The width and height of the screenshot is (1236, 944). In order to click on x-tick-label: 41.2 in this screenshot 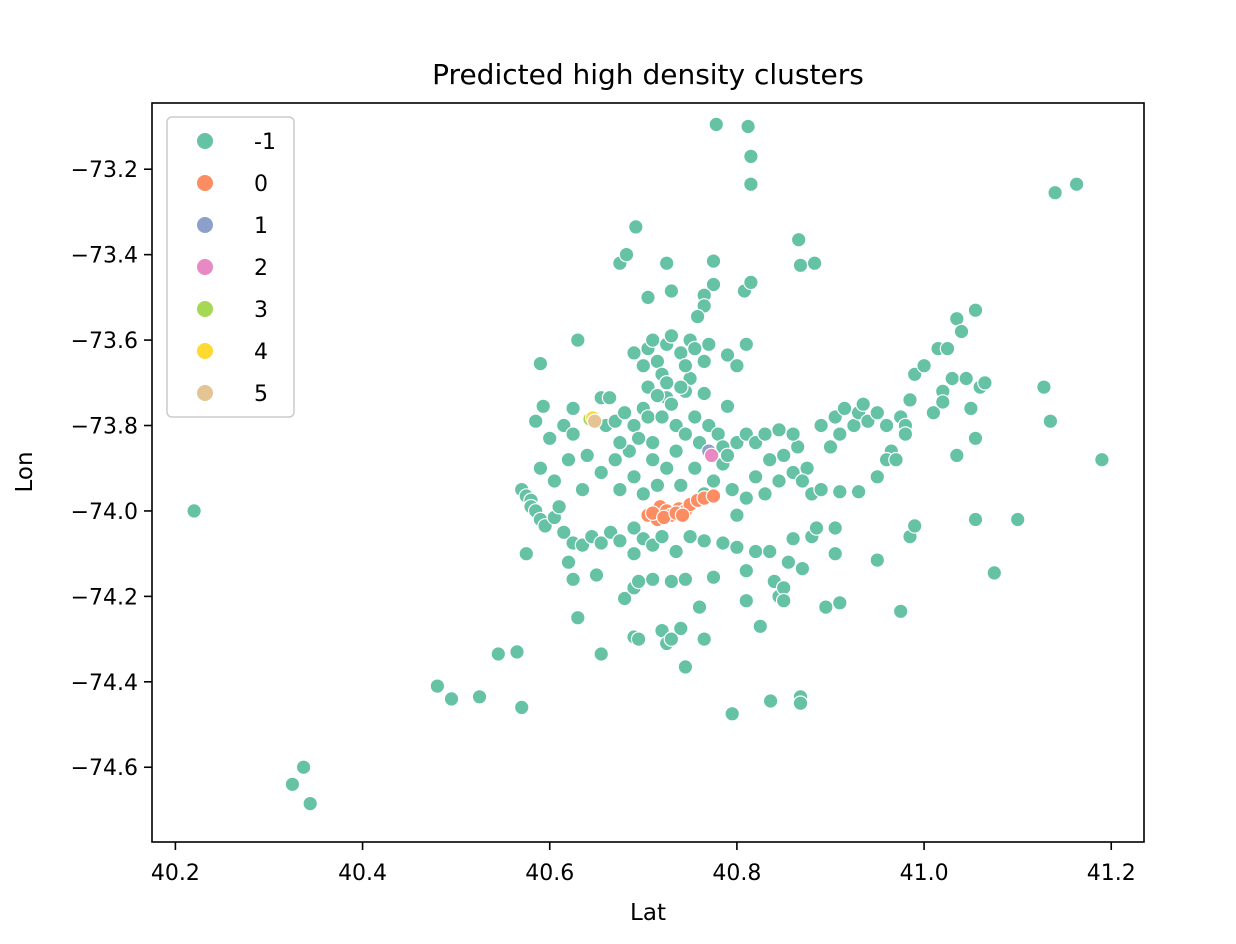, I will do `click(1111, 873)`.